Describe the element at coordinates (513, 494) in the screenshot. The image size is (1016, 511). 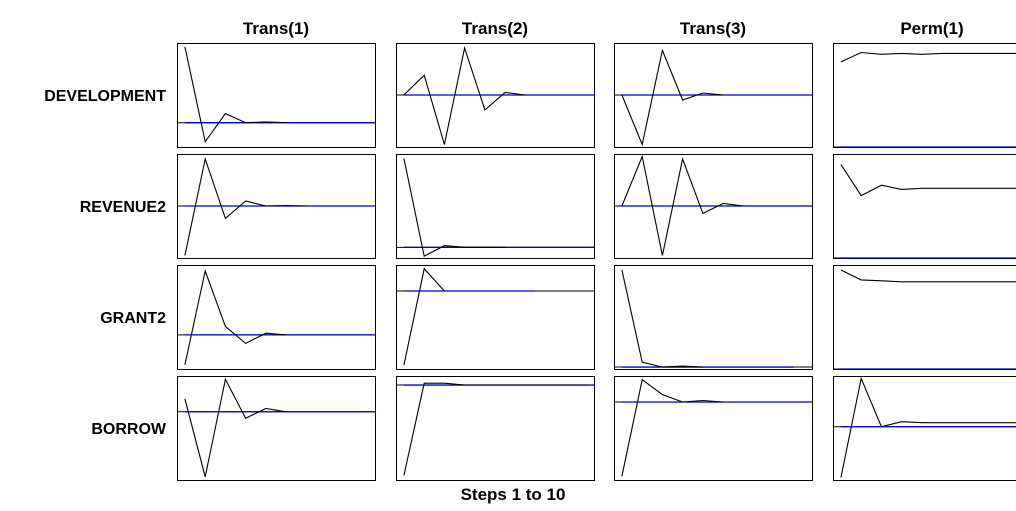
I see `x-axis-label: Steps 1 to 10` at that location.